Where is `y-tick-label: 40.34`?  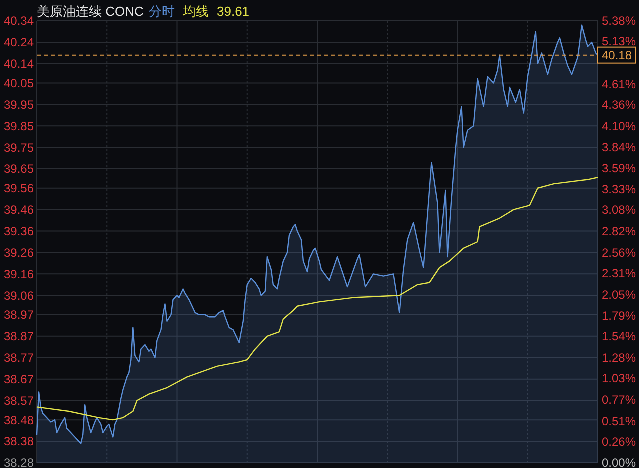
y-tick-label: 40.34 is located at coordinates (19, 21).